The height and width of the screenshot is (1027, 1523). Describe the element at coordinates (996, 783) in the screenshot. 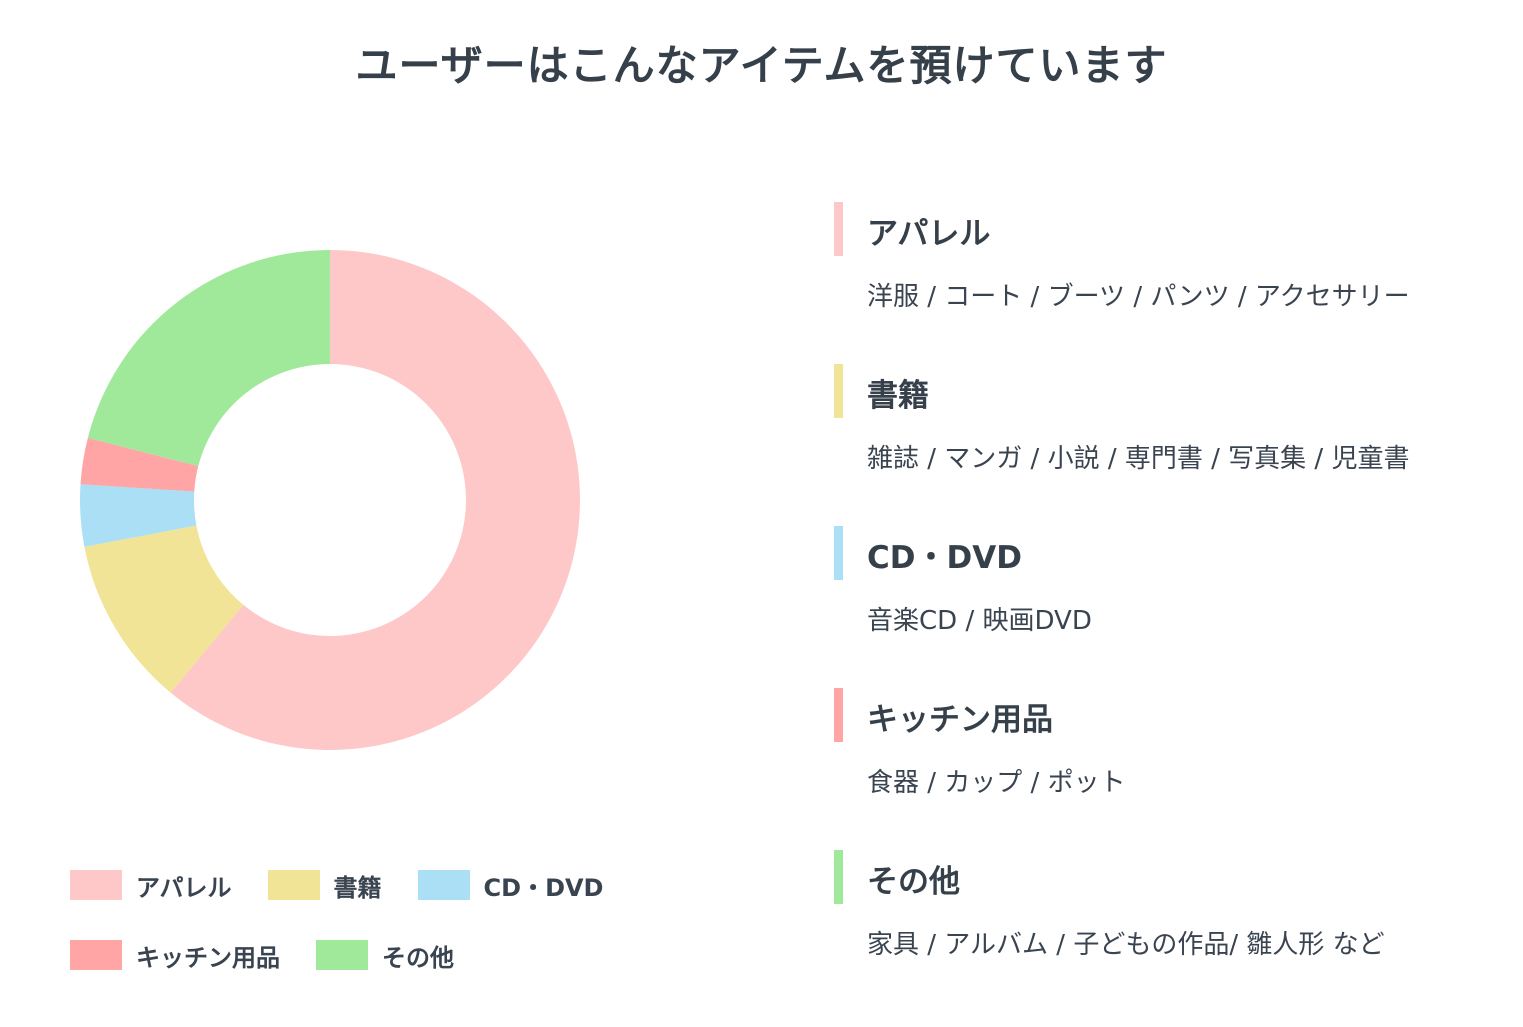

I see `category-description: 食器 / カップ / ポット` at that location.